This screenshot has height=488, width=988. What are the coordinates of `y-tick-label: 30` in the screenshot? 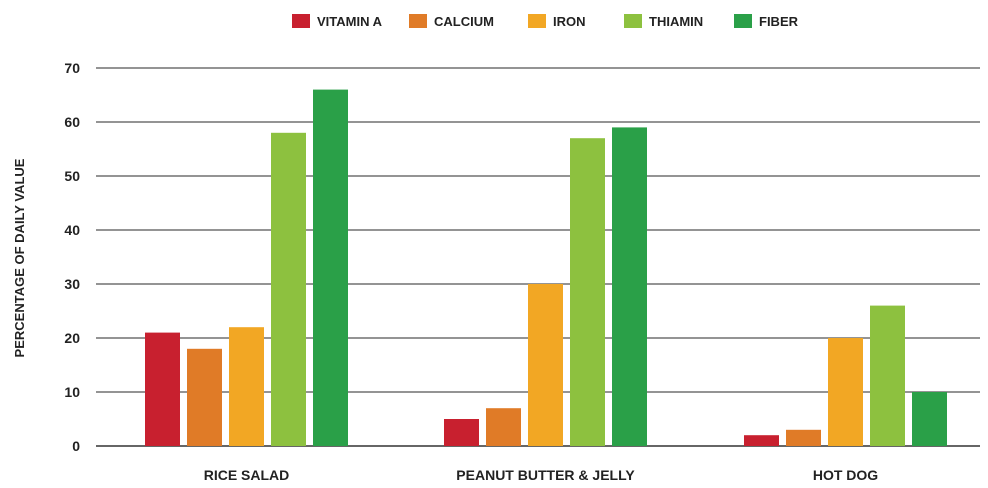 It's located at (72, 284).